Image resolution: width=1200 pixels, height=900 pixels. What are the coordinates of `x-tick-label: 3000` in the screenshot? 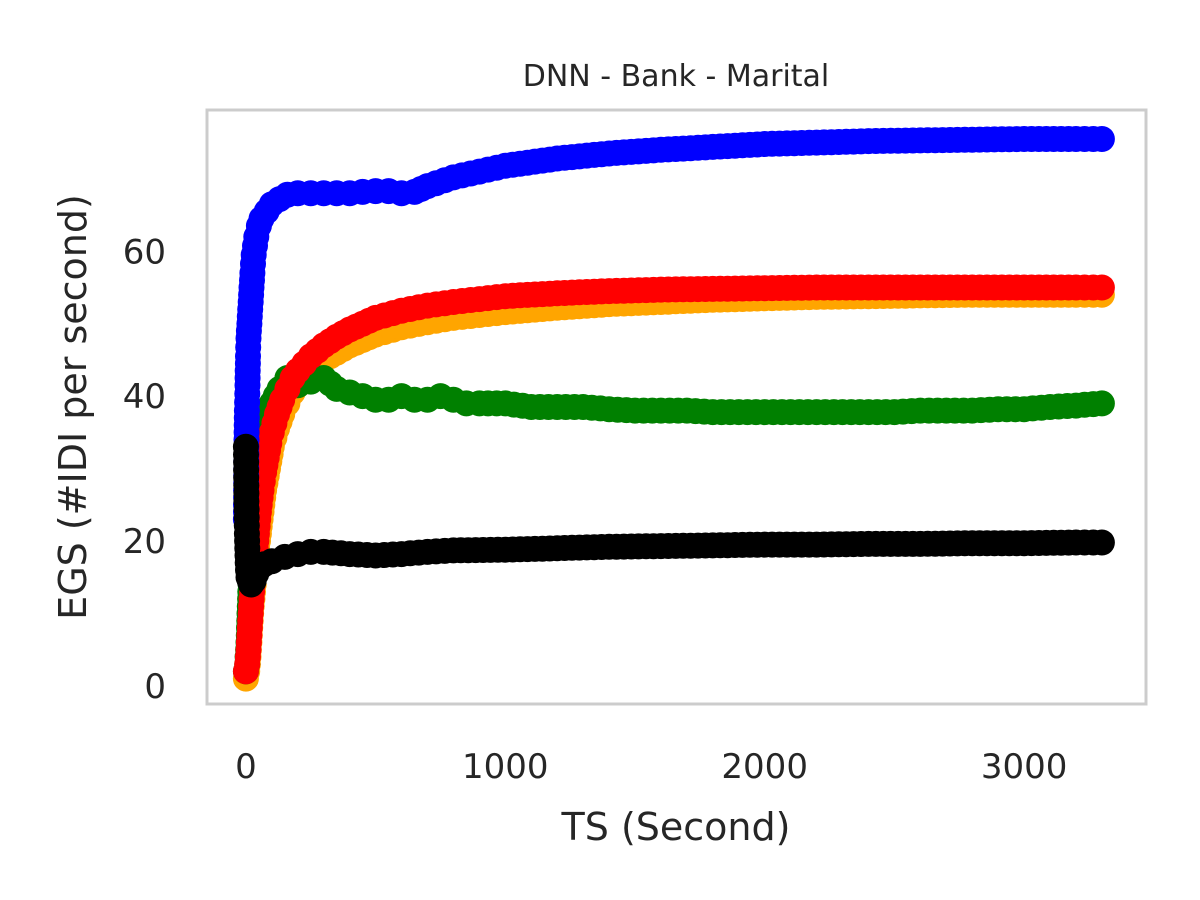 It's located at (1024, 767).